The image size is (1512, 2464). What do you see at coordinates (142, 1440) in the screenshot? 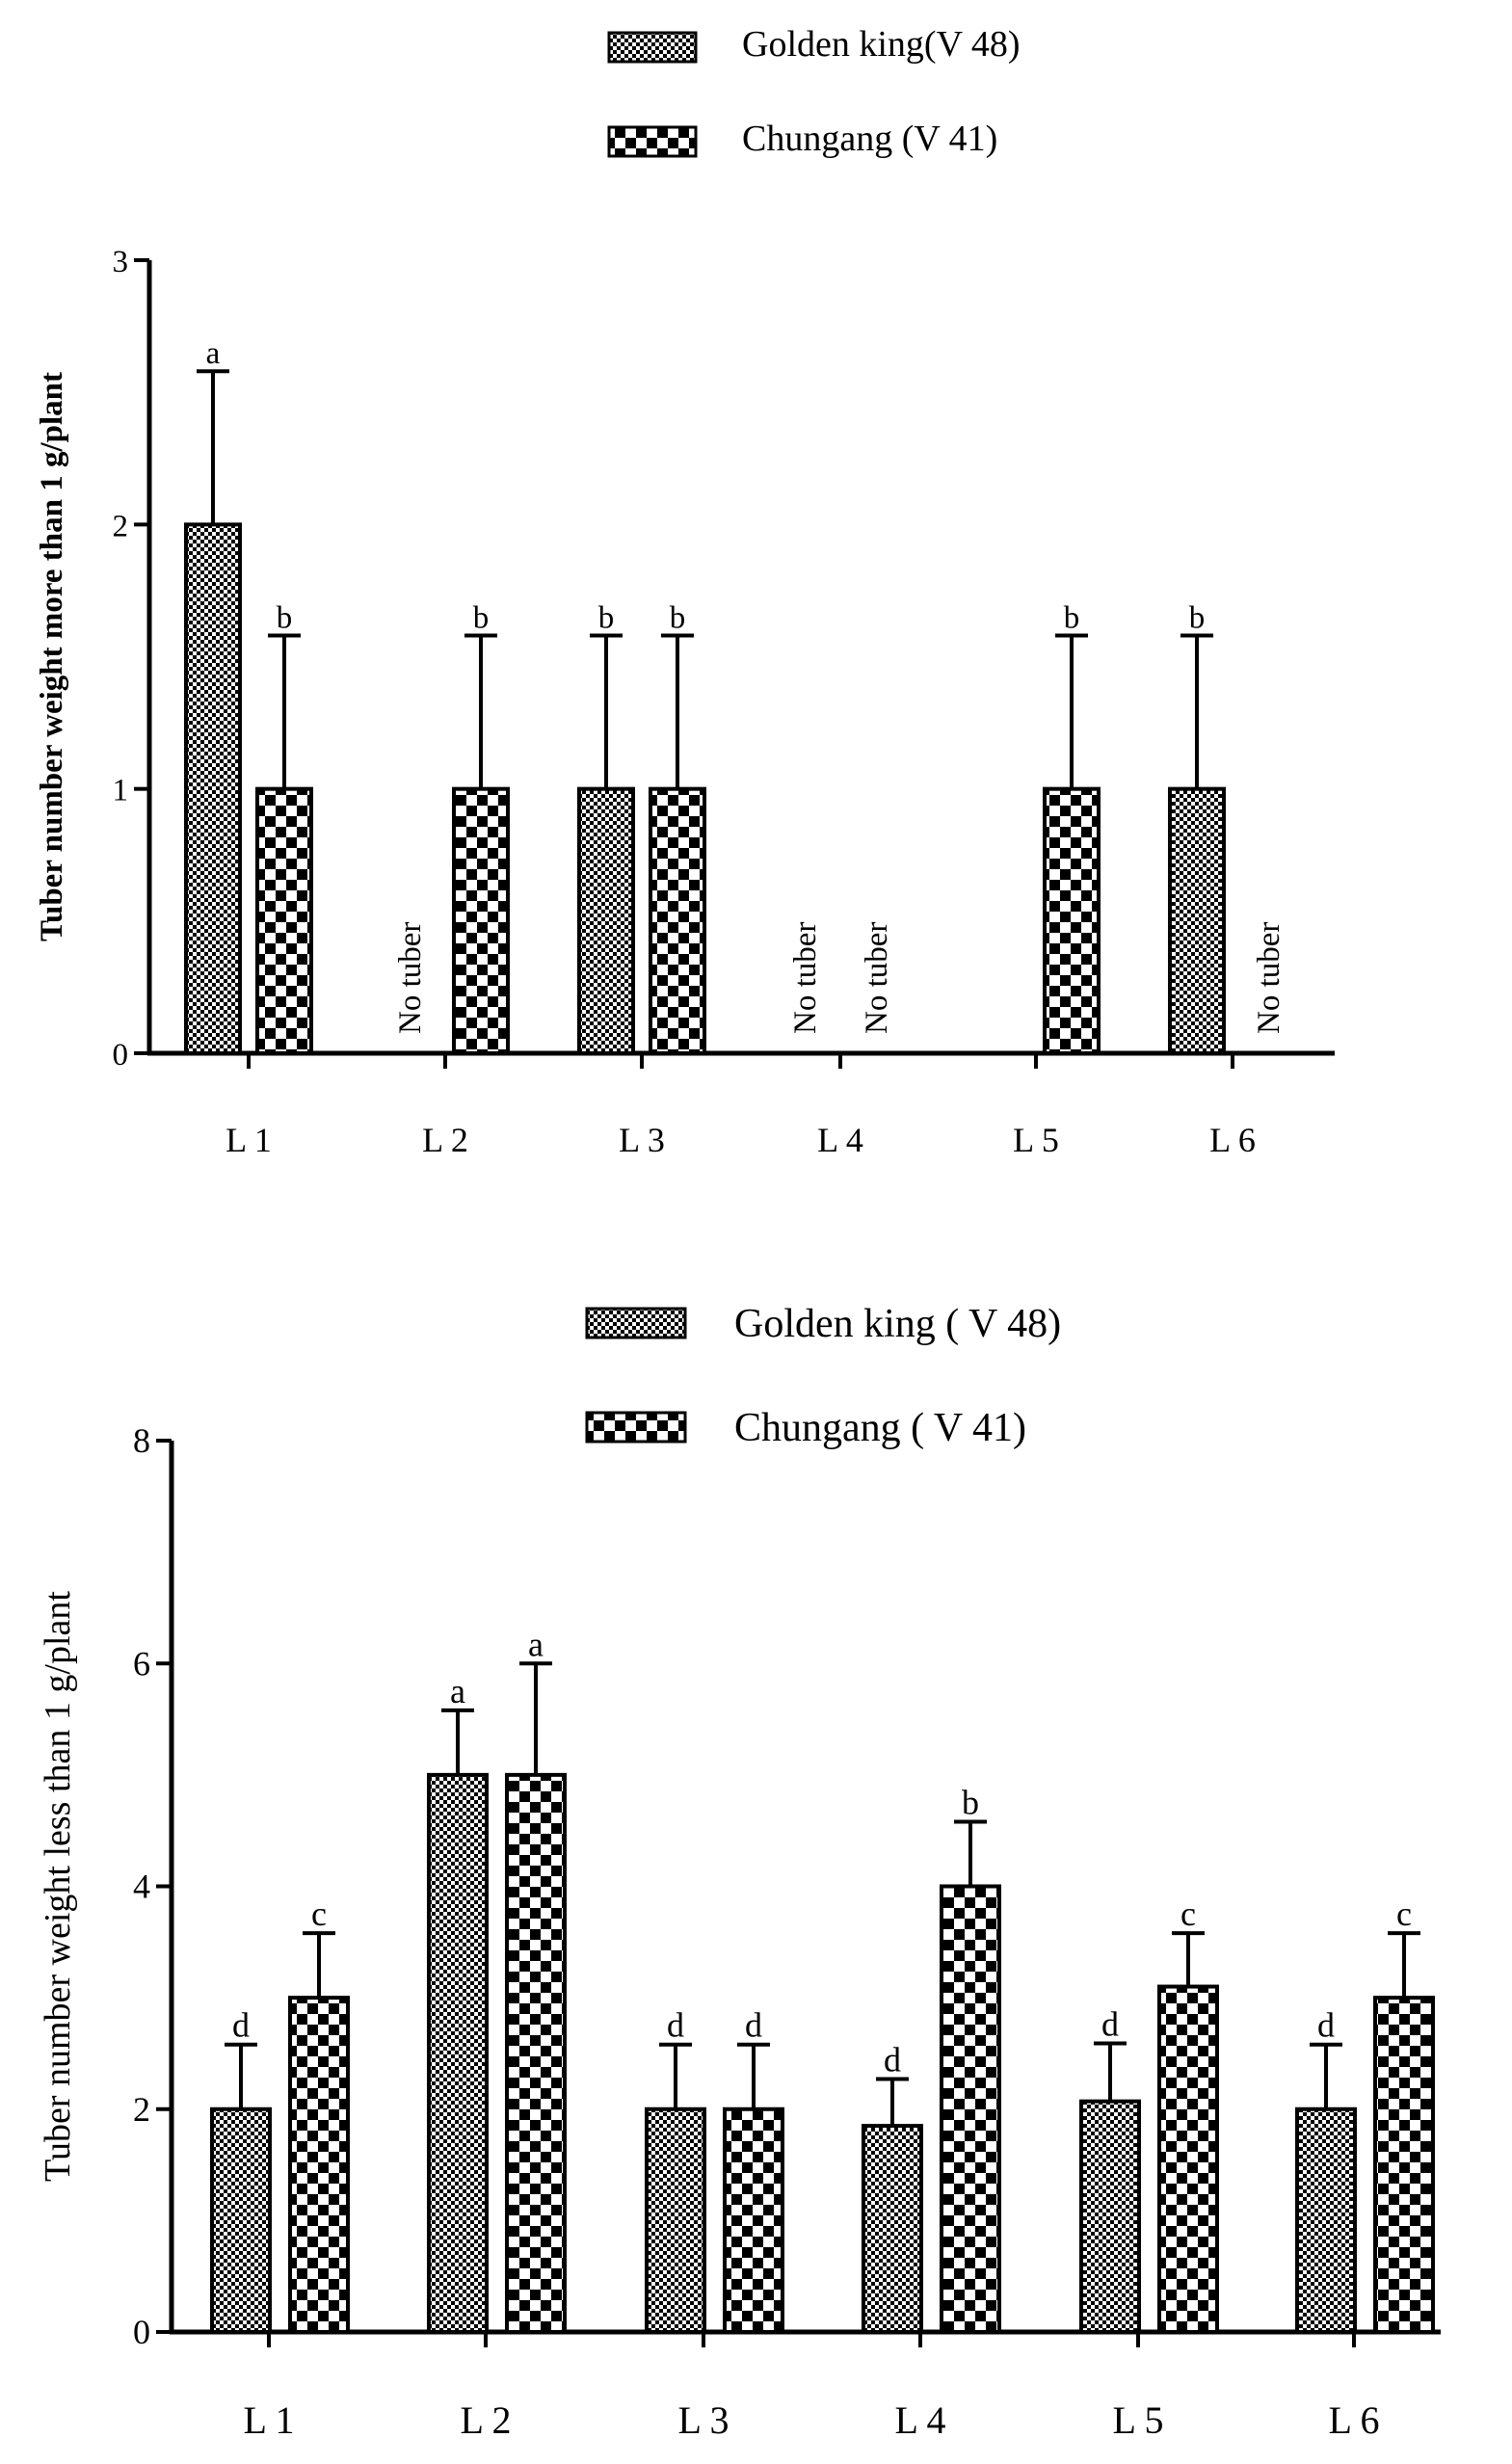
I see `y-tick-label: 8` at bounding box center [142, 1440].